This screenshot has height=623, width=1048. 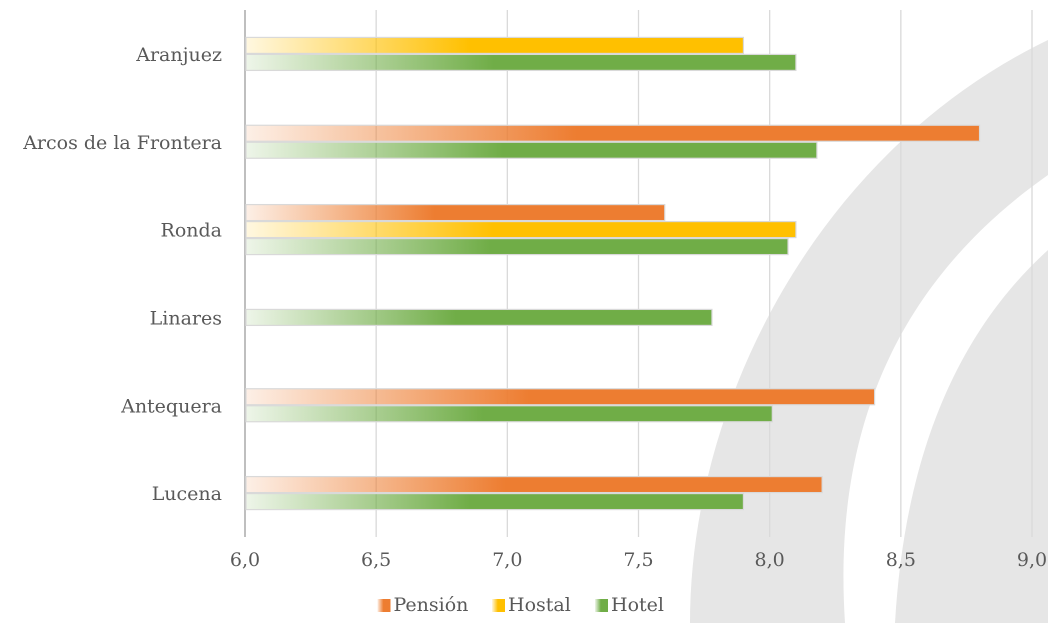 What do you see at coordinates (521, 229) in the screenshot?
I see `bar-hostal-ronda` at bounding box center [521, 229].